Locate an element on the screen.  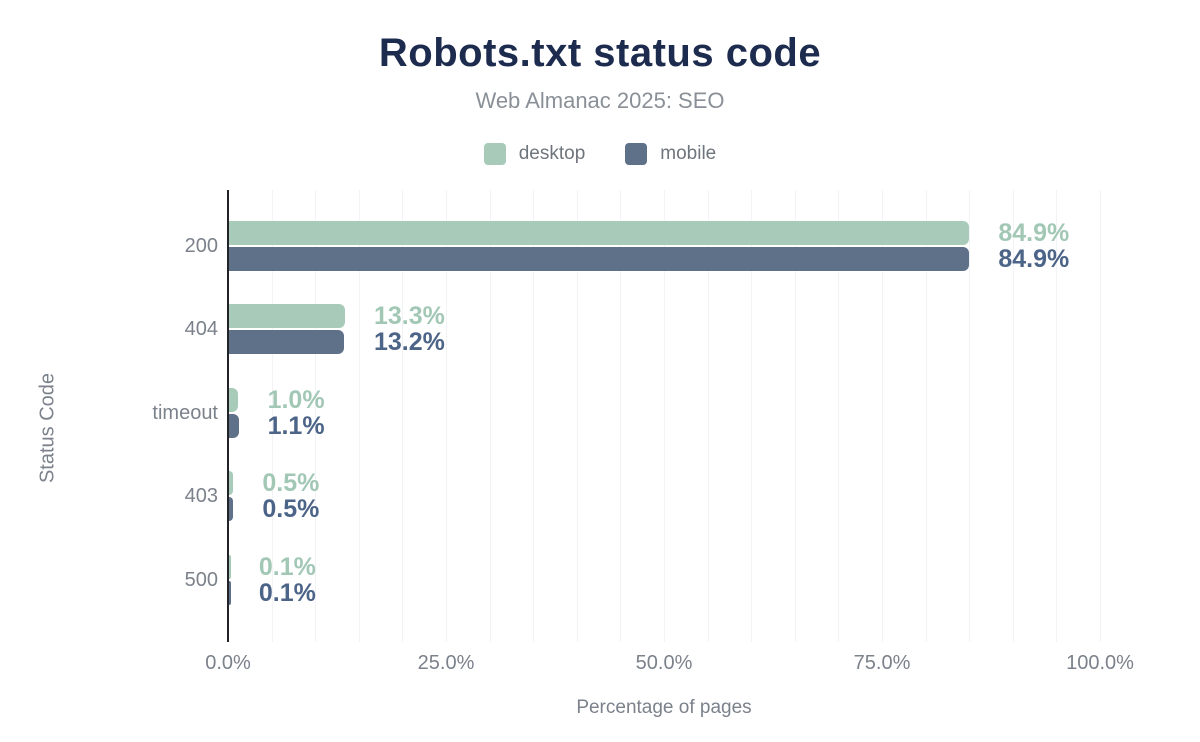
legend-label-desktop: desktop is located at coordinates (552, 153).